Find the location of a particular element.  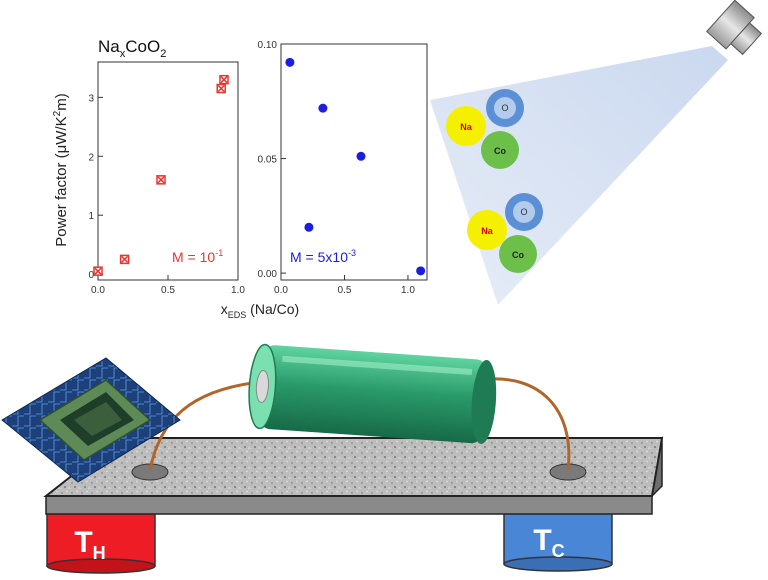

chip-icon is located at coordinates (91, 420).